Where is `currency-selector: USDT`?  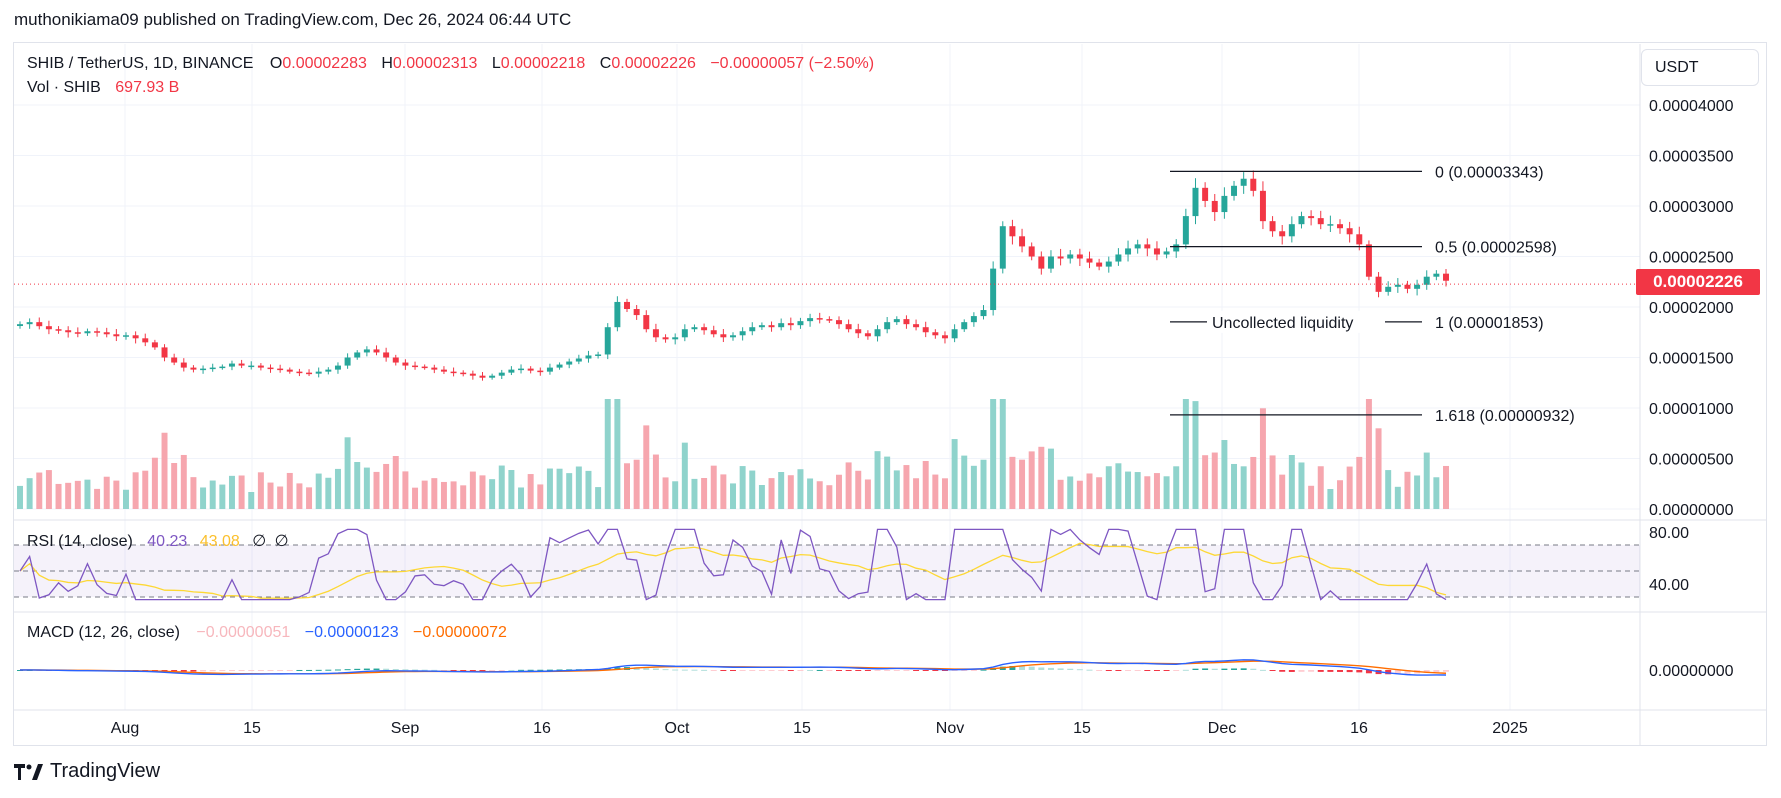
currency-selector: USDT is located at coordinates (1700, 67).